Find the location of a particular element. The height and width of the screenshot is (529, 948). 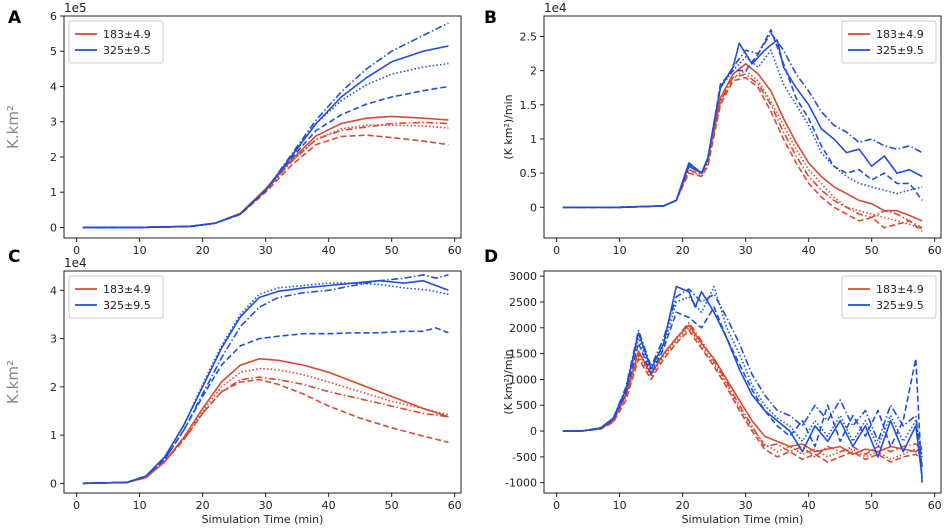

y-tick-label: 6 is located at coordinates (53, 16).